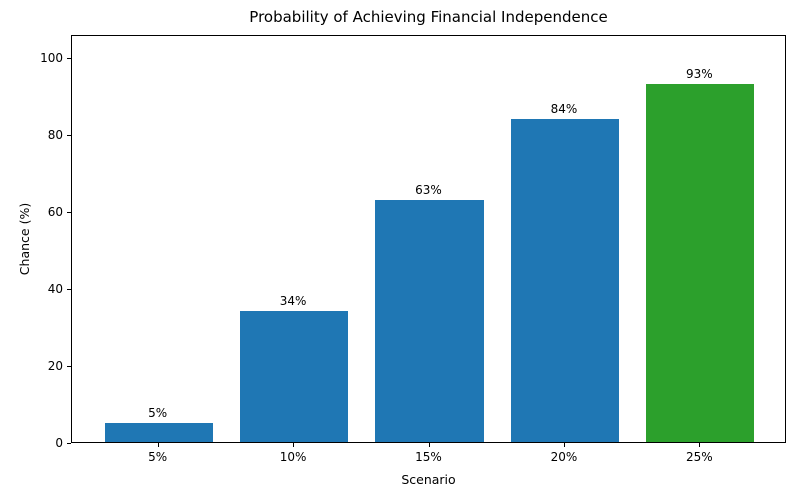  I want to click on bar-value-label: 84%, so click(564, 108).